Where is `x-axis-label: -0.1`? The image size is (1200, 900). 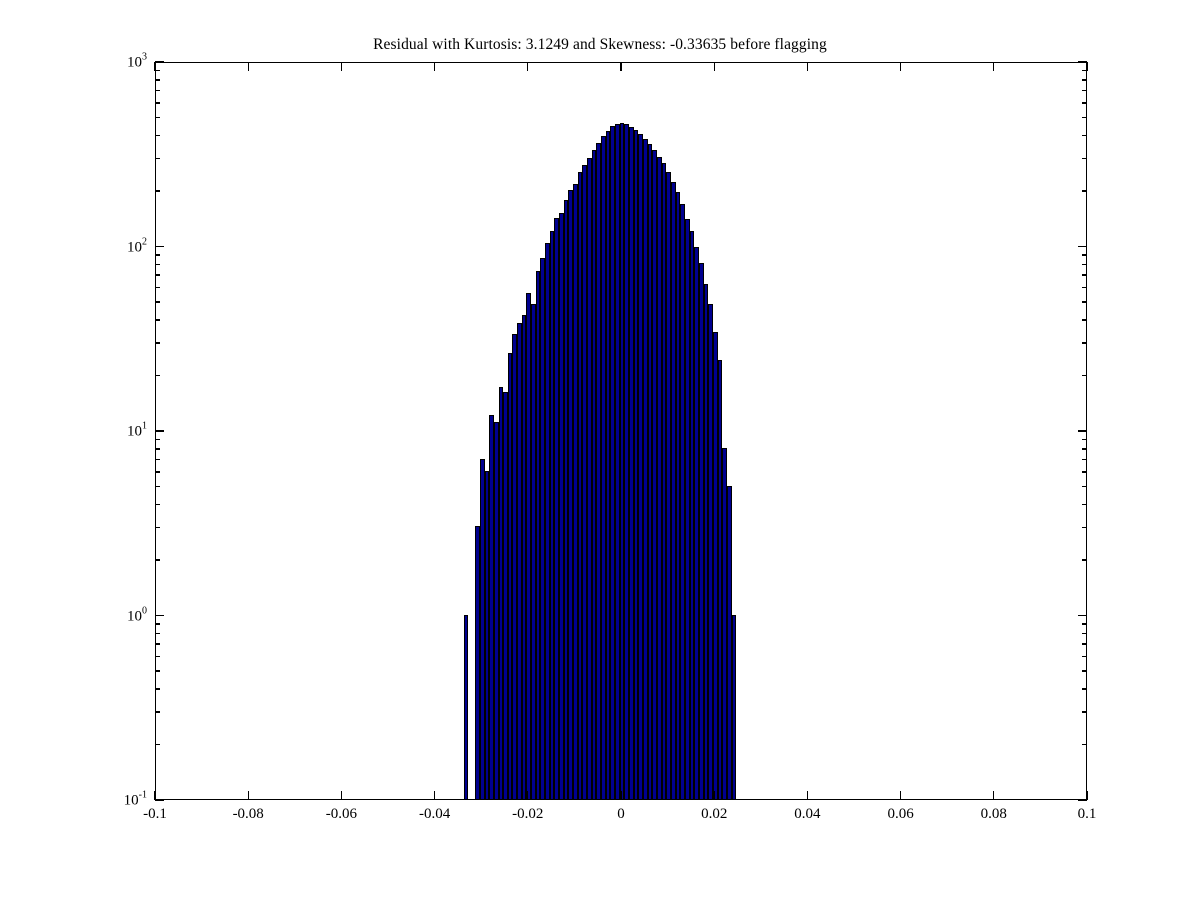 x-axis-label: -0.1 is located at coordinates (155, 814).